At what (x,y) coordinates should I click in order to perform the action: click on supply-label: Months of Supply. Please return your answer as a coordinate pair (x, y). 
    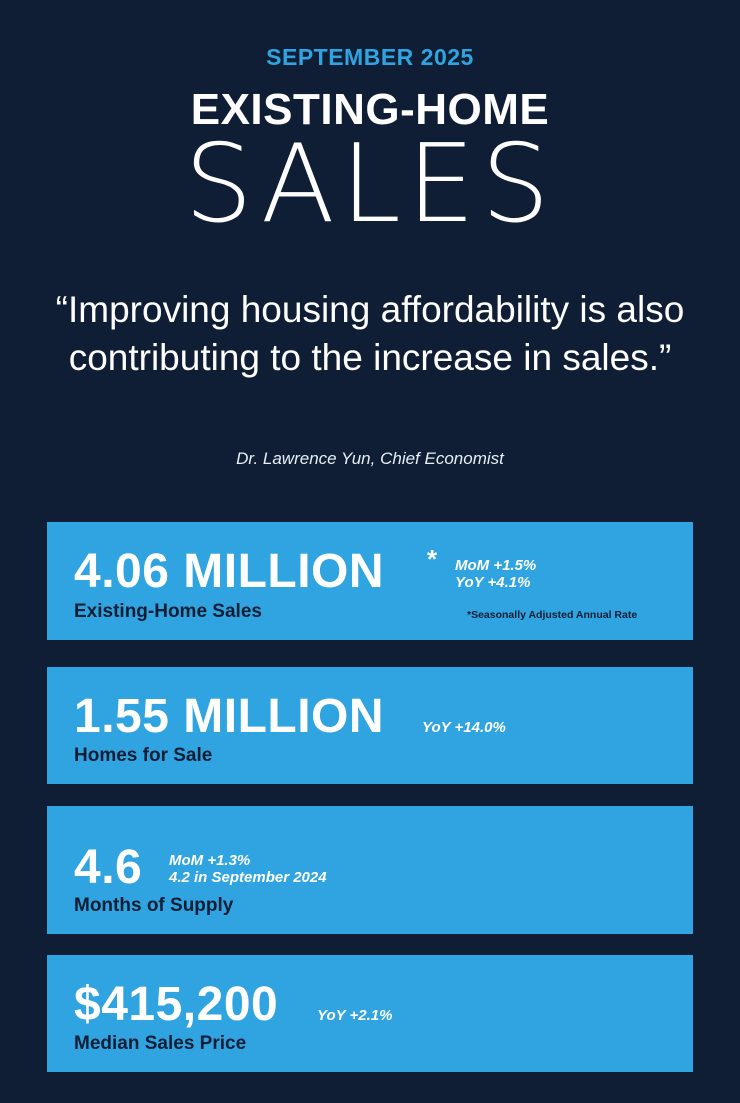
    Looking at the image, I should click on (154, 905).